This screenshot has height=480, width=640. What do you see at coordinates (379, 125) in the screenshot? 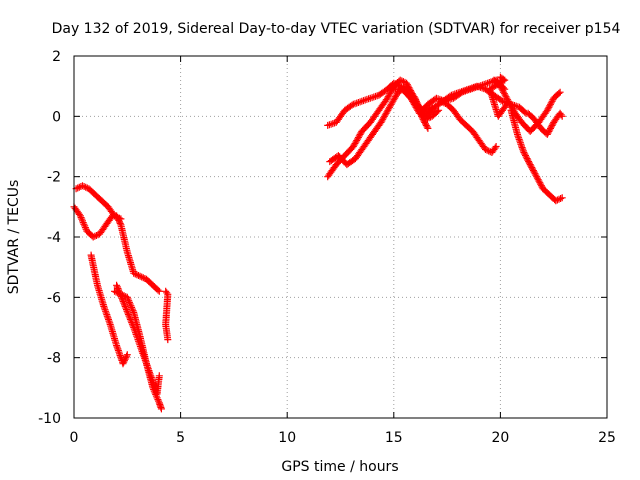
I see `series-arc-late-c` at bounding box center [379, 125].